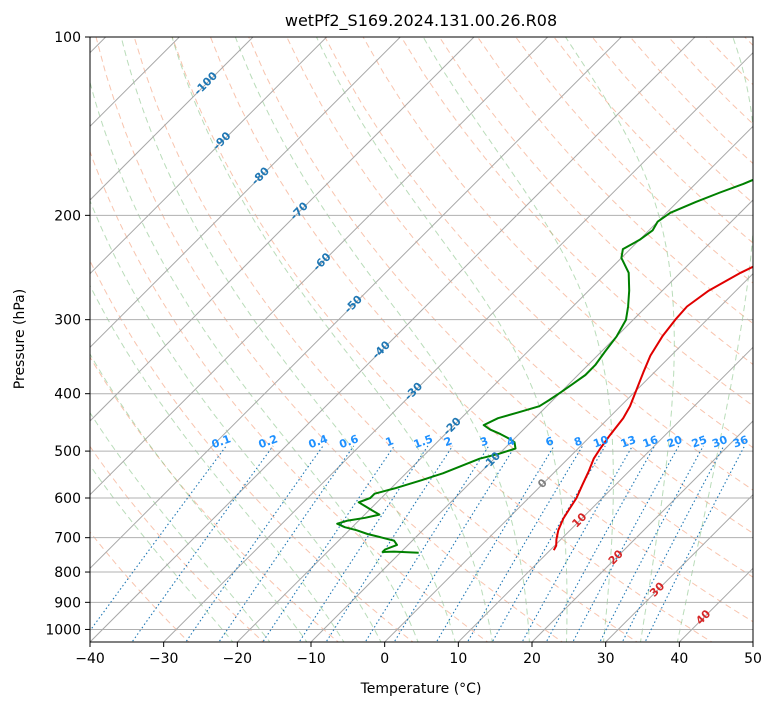 The width and height of the screenshot is (775, 708). I want to click on y-tick-label: 800, so click(67, 573).